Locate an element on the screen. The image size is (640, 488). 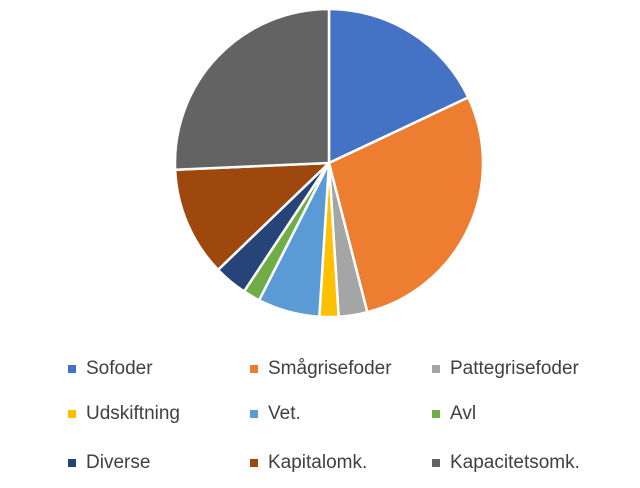
pie-slice-kapacitetsomk is located at coordinates (252, 89).